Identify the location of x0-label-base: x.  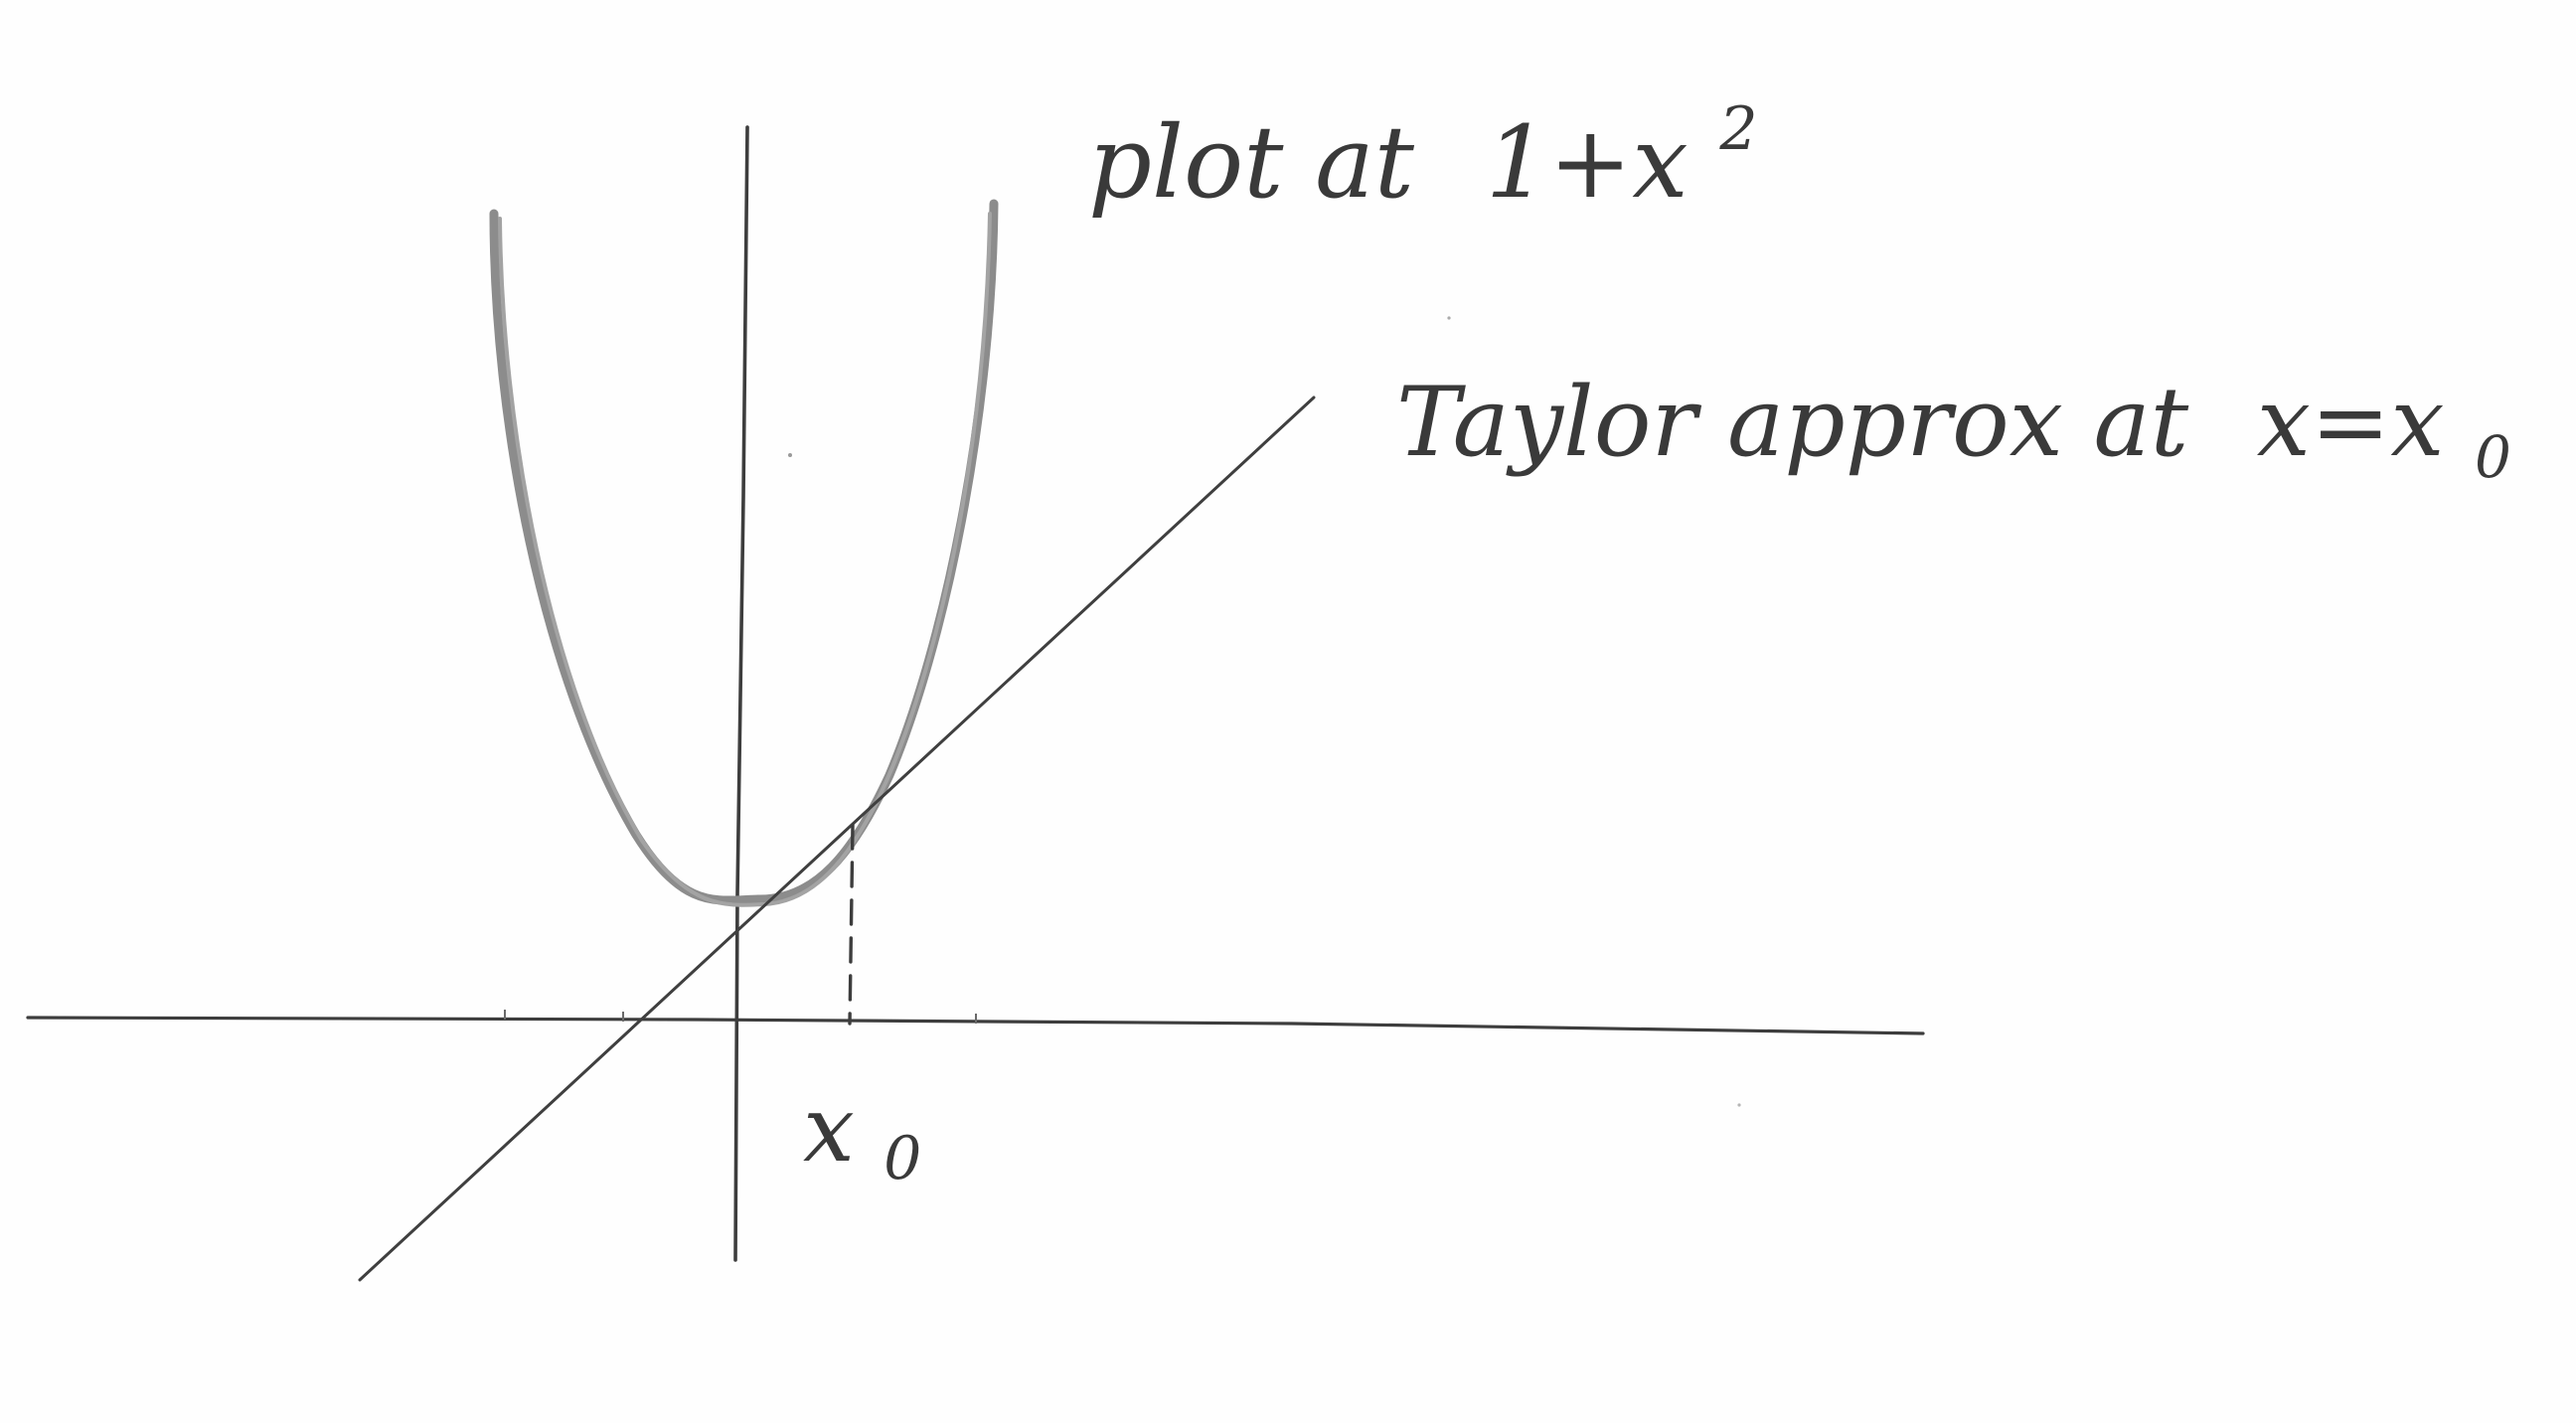
(829, 1129).